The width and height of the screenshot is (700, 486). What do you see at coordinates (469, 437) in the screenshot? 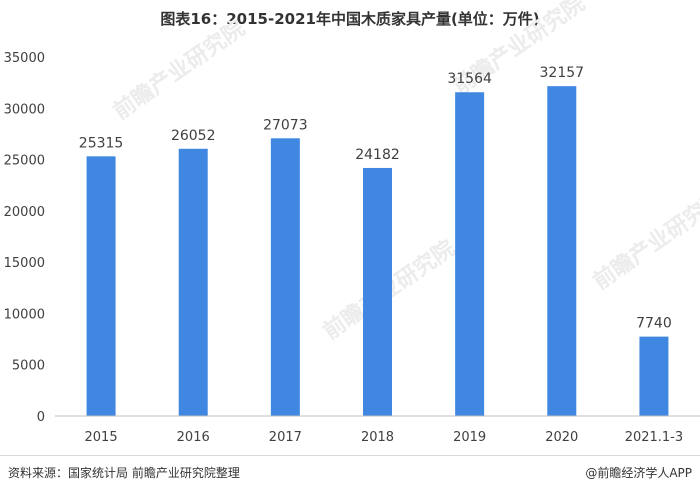
I see `x-tick-label-2019: 2019` at bounding box center [469, 437].